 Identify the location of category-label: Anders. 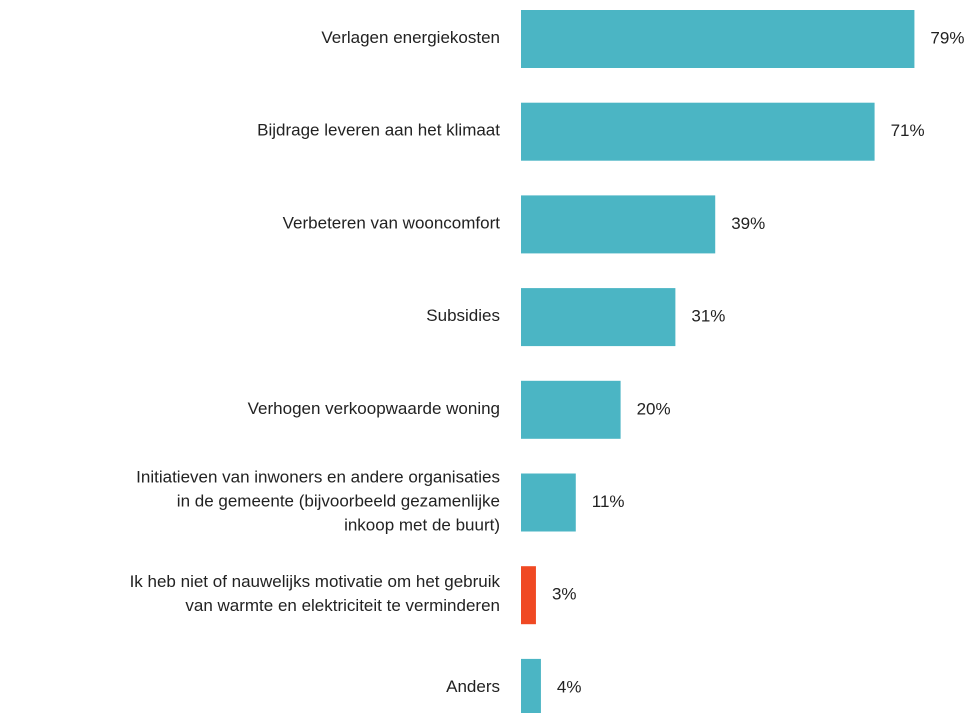
(473, 686).